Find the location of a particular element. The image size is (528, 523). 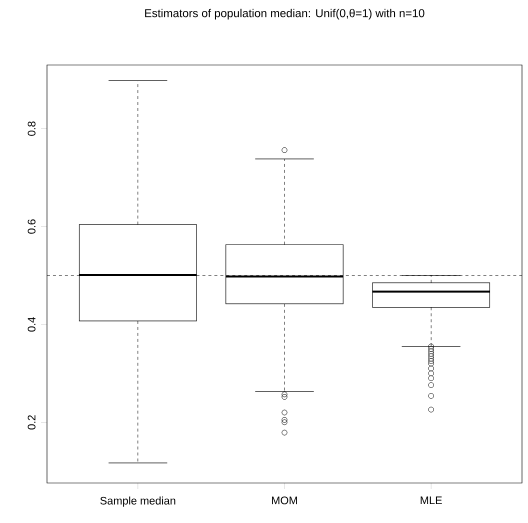

y-tick-label: 0.4 is located at coordinates (32, 324).